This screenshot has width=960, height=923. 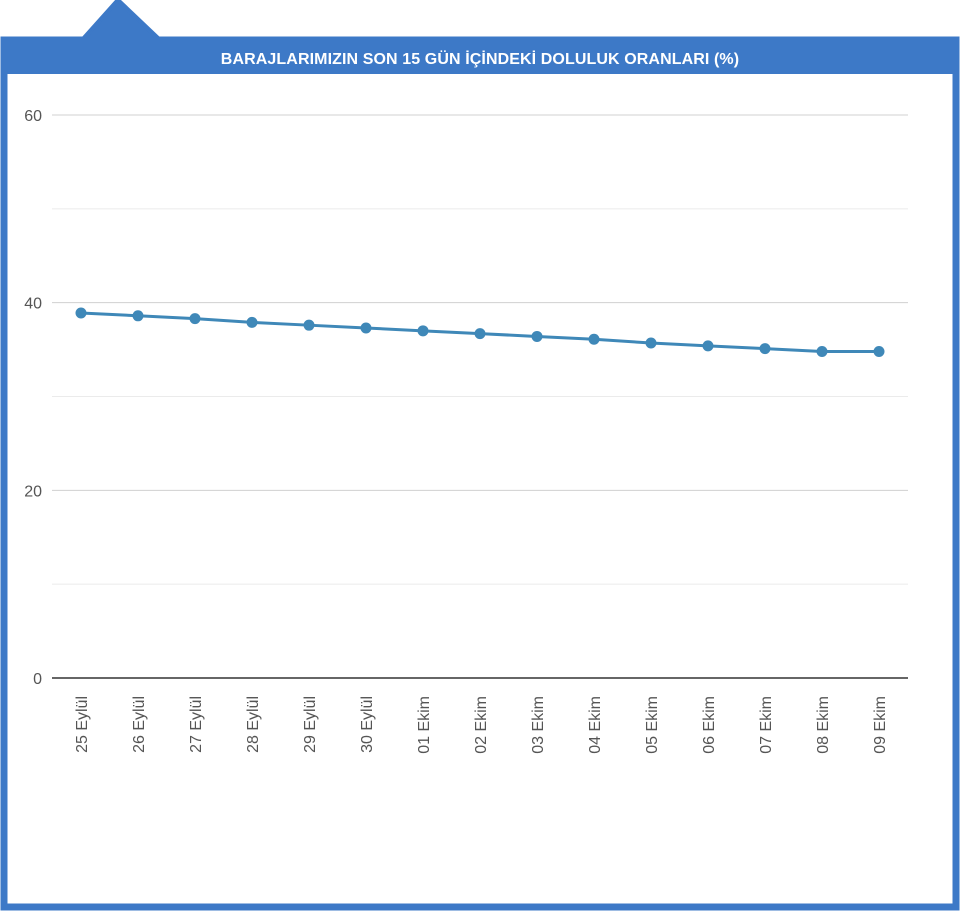 I want to click on x-tick-label: 02 Ekim, so click(x=481, y=725).